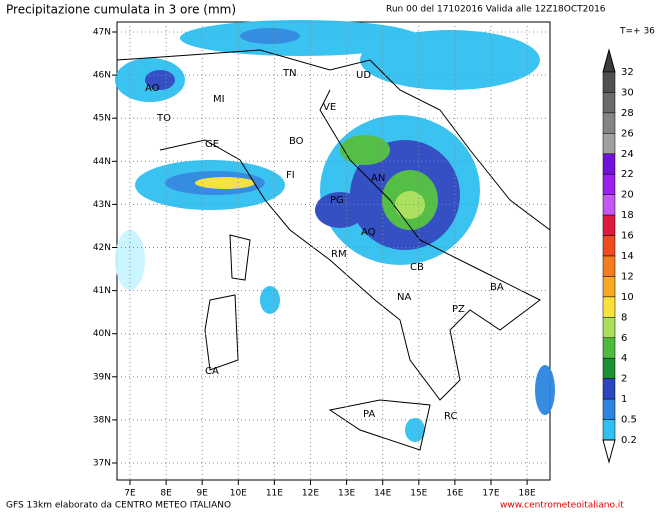  I want to click on lat-label: 41N, so click(102, 291).